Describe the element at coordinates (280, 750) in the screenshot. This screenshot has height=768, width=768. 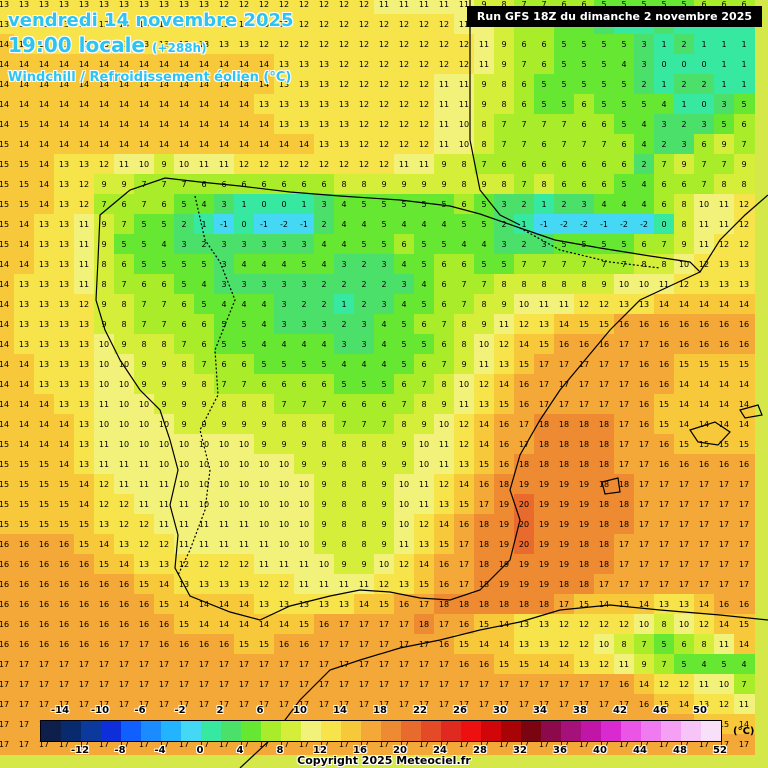
I see `legend-tick-label: 8` at that location.